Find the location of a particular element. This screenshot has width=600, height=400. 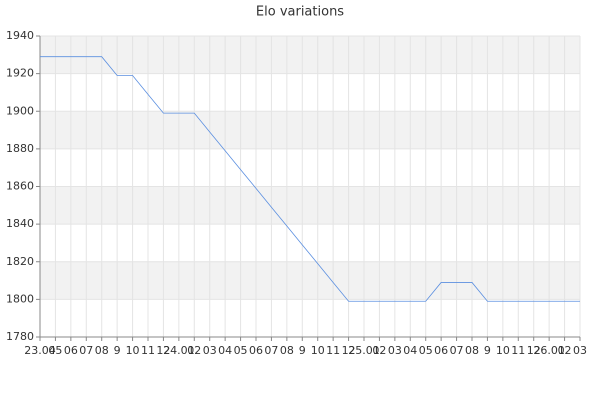

y-tick-label: 1900 is located at coordinates (20, 110).